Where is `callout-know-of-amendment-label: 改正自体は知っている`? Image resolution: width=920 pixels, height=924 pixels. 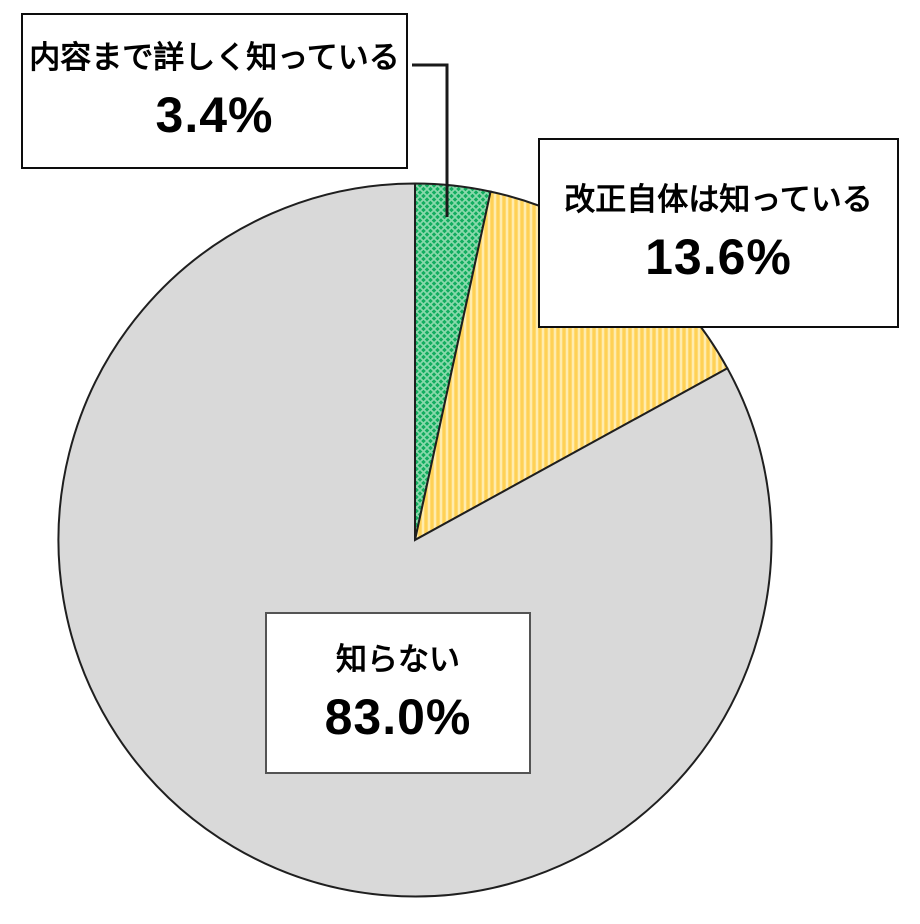 callout-know-of-amendment-label: 改正自体は知っている is located at coordinates (718, 200).